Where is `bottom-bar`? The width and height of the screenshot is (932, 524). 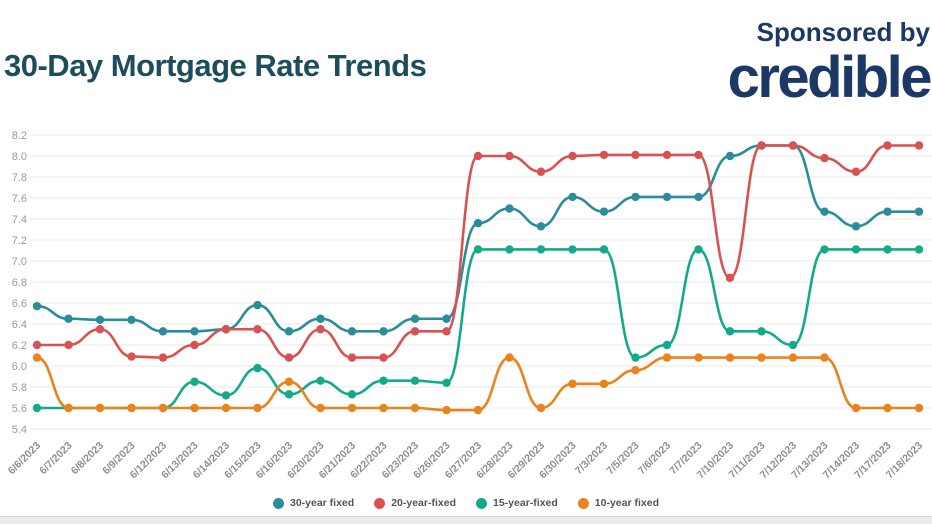 bottom-bar is located at coordinates (466, 520).